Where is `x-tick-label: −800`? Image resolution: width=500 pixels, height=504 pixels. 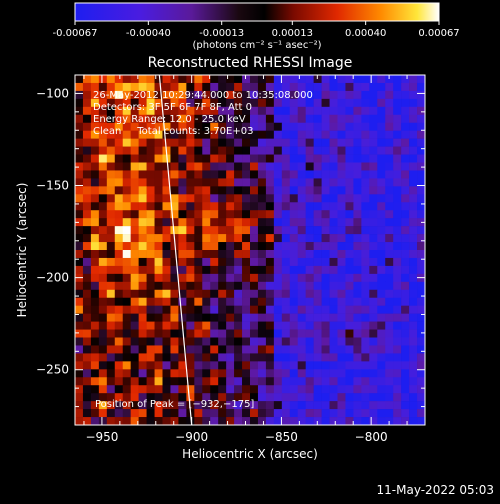 x-tick-label: −800 is located at coordinates (371, 437).